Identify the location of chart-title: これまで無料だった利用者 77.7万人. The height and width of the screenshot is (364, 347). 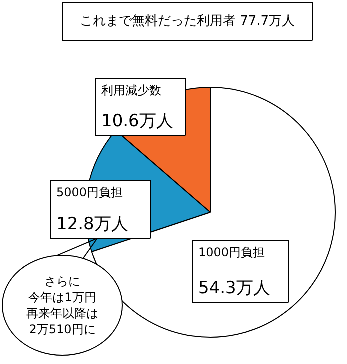
(188, 21).